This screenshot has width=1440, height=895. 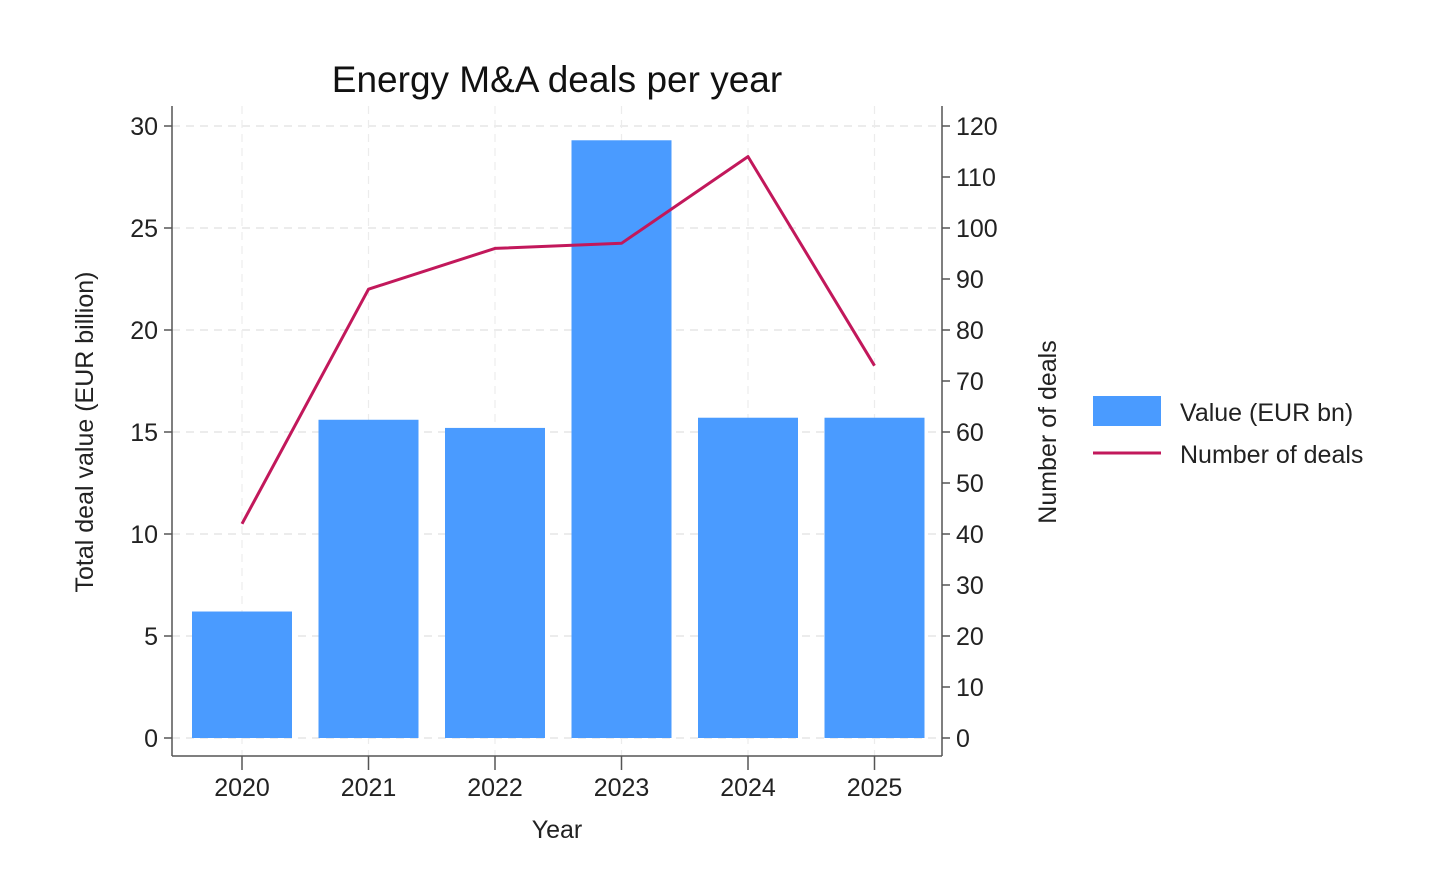 What do you see at coordinates (144, 433) in the screenshot?
I see `left-tick-label: 15` at bounding box center [144, 433].